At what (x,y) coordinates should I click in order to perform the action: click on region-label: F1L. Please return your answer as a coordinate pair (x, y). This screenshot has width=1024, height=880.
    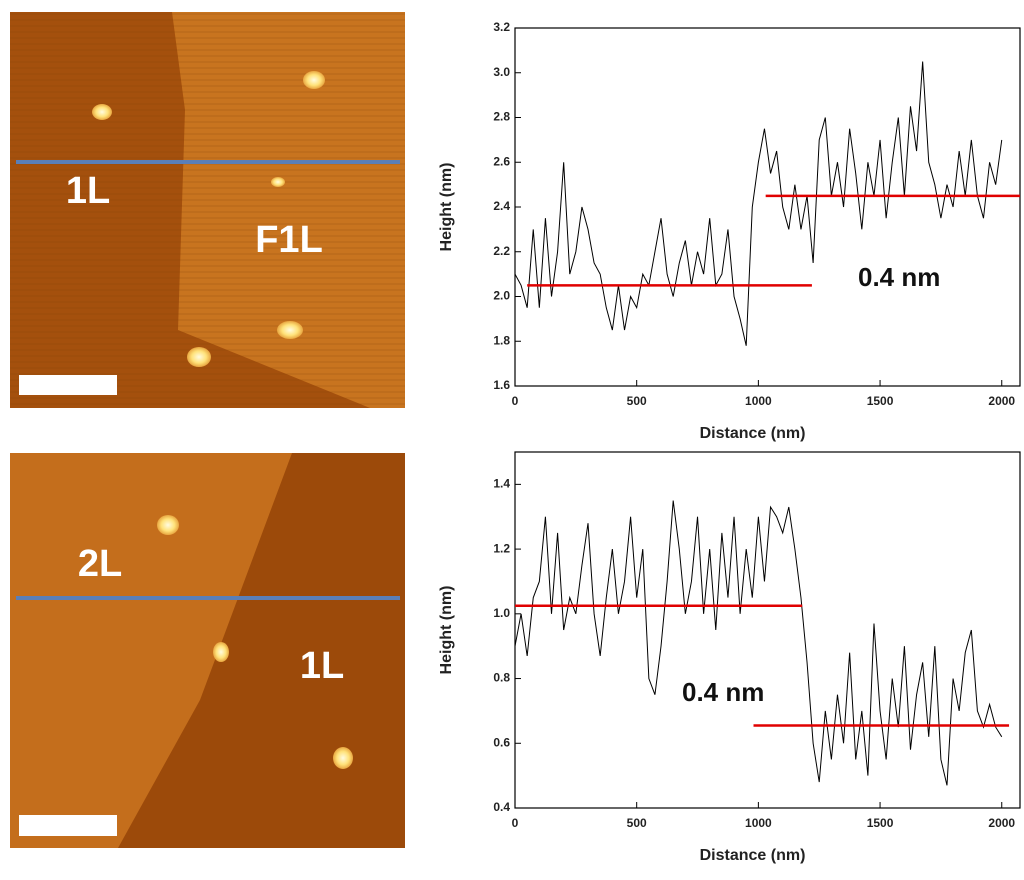
    Looking at the image, I should click on (289, 240).